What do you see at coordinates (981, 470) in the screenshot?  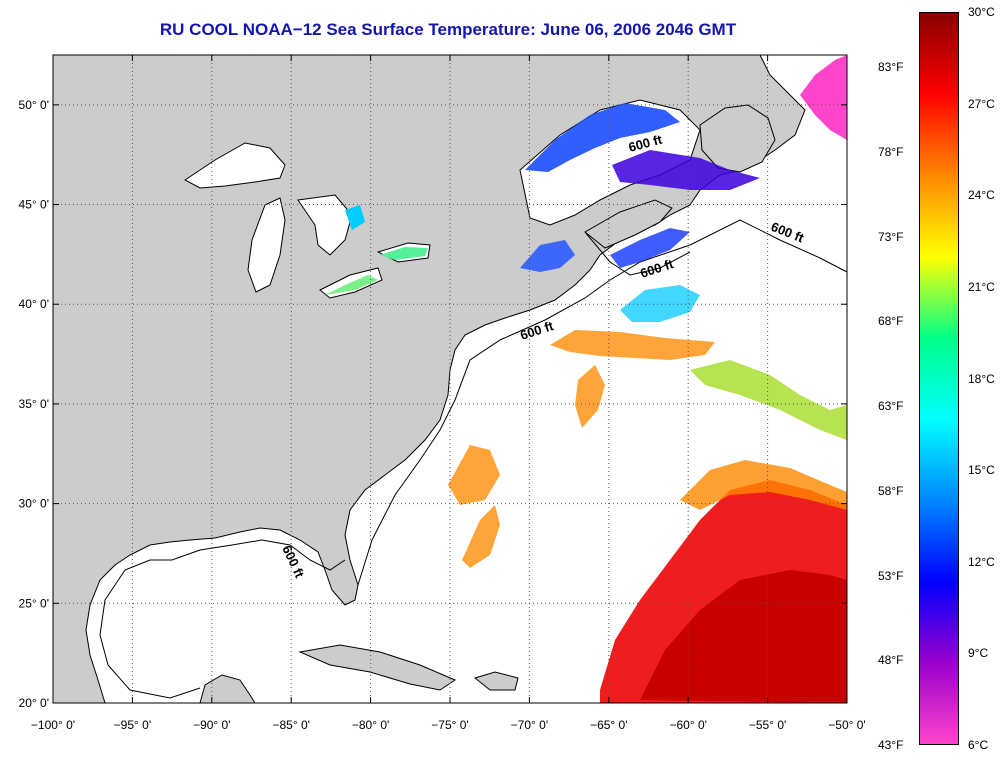 I see `colorbar-celsius-label: 15°C` at bounding box center [981, 470].